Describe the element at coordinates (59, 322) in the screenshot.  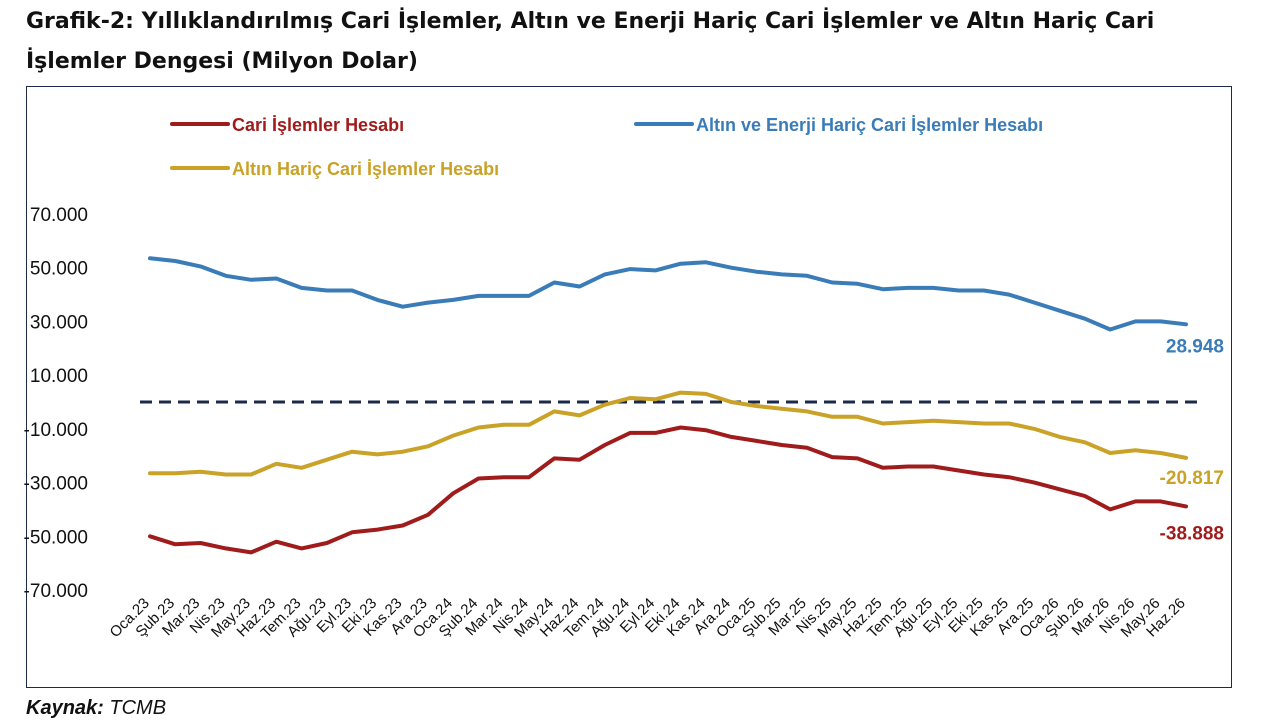
I see `y-tick-label: 30.000` at that location.